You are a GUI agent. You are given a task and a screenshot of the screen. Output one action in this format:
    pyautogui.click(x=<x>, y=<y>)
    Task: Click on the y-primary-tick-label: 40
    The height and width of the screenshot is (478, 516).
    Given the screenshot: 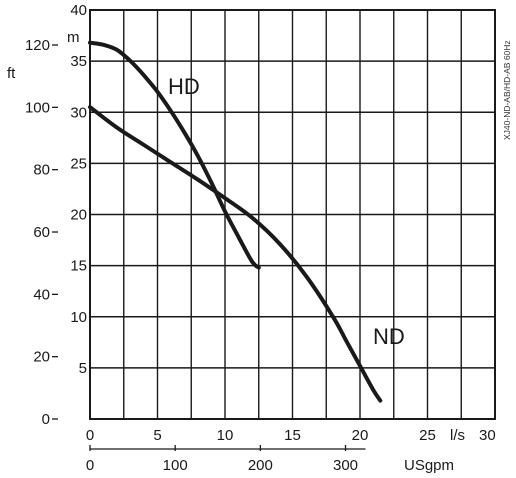 What is the action you would take?
    pyautogui.click(x=78, y=10)
    